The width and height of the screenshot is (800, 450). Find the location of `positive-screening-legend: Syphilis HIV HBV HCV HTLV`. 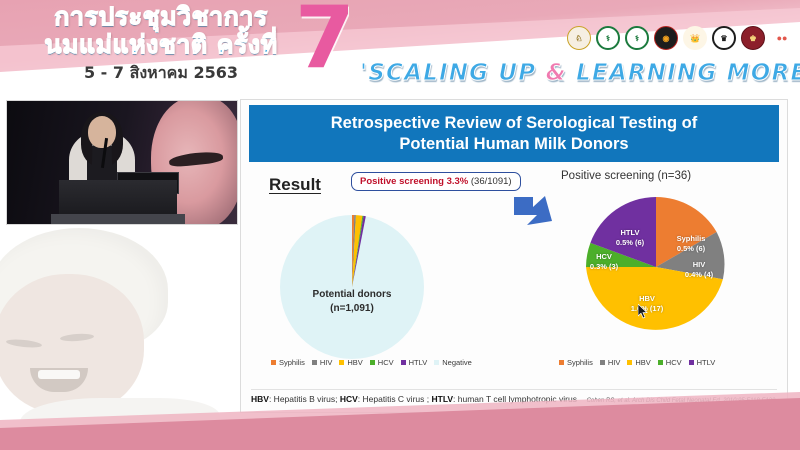

positive-screening-legend: Syphilis HIV HBV HCV HTLV is located at coordinates (637, 362).